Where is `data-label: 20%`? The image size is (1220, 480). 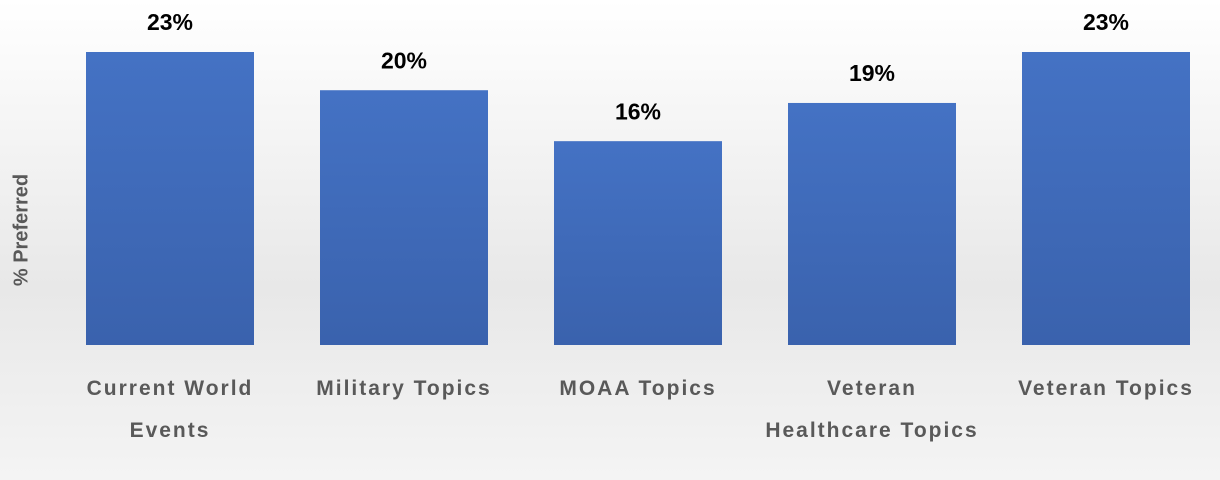 data-label: 20% is located at coordinates (404, 60).